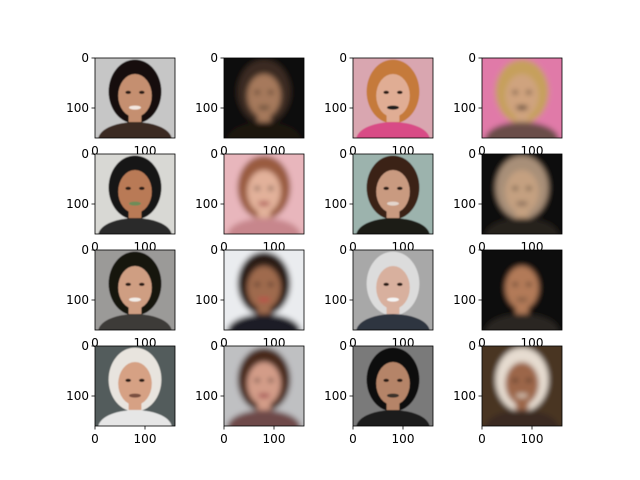 The width and height of the screenshot is (640, 480). I want to click on subplot-3-3: 0 100 0 100, so click(508, 392).